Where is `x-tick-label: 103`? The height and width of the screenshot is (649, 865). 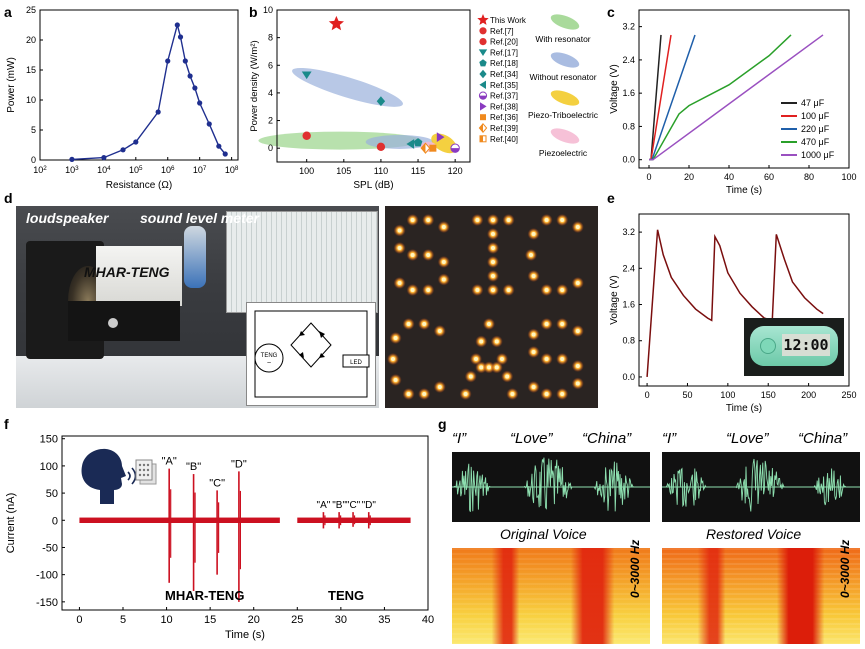 x-tick-label: 103 is located at coordinates (72, 170).